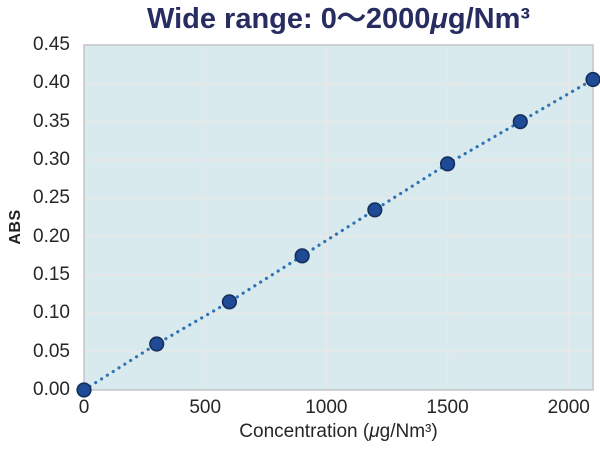 The width and height of the screenshot is (600, 453). What do you see at coordinates (568, 407) in the screenshot?
I see `x-tick-label: 2000` at bounding box center [568, 407].